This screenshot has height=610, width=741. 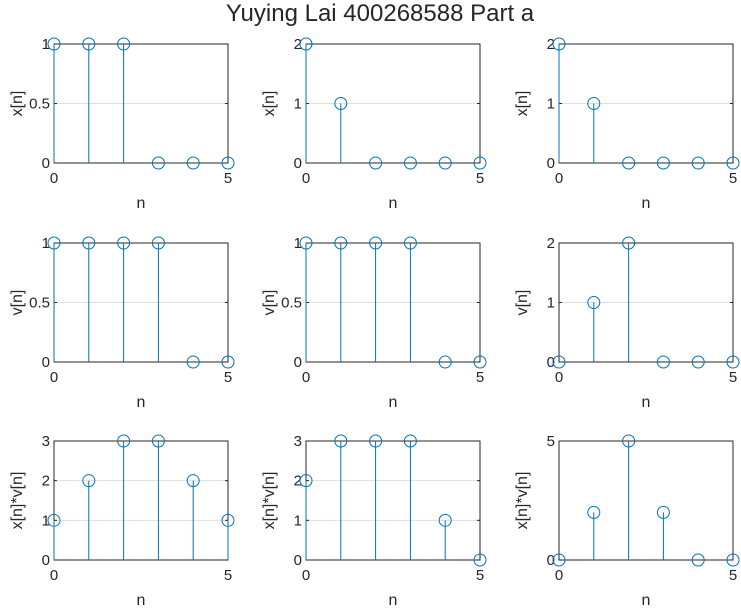 What do you see at coordinates (46, 441) in the screenshot?
I see `y-tick-label: 3` at bounding box center [46, 441].